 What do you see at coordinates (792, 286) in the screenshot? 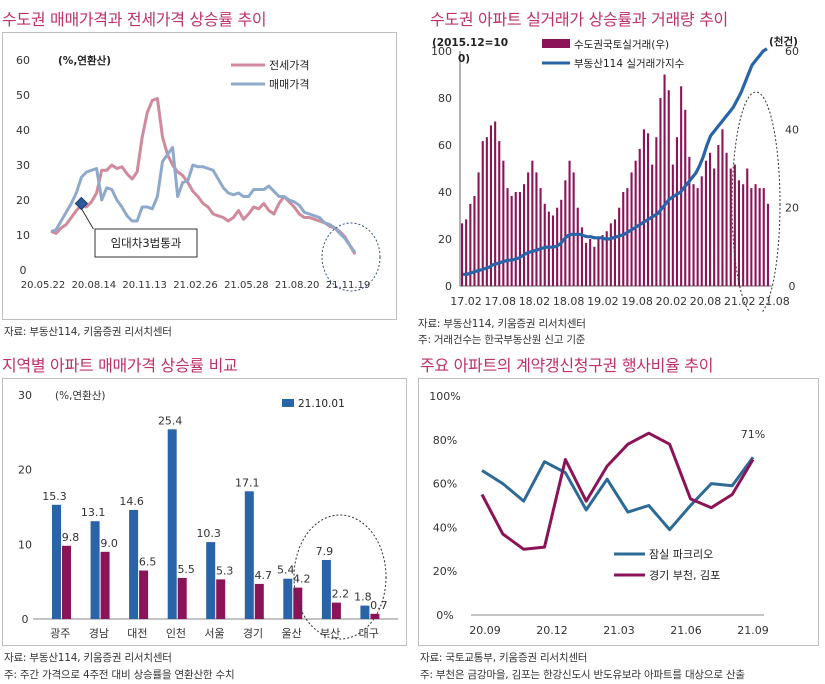
I see `y-tick-label-right: 0` at bounding box center [792, 286].